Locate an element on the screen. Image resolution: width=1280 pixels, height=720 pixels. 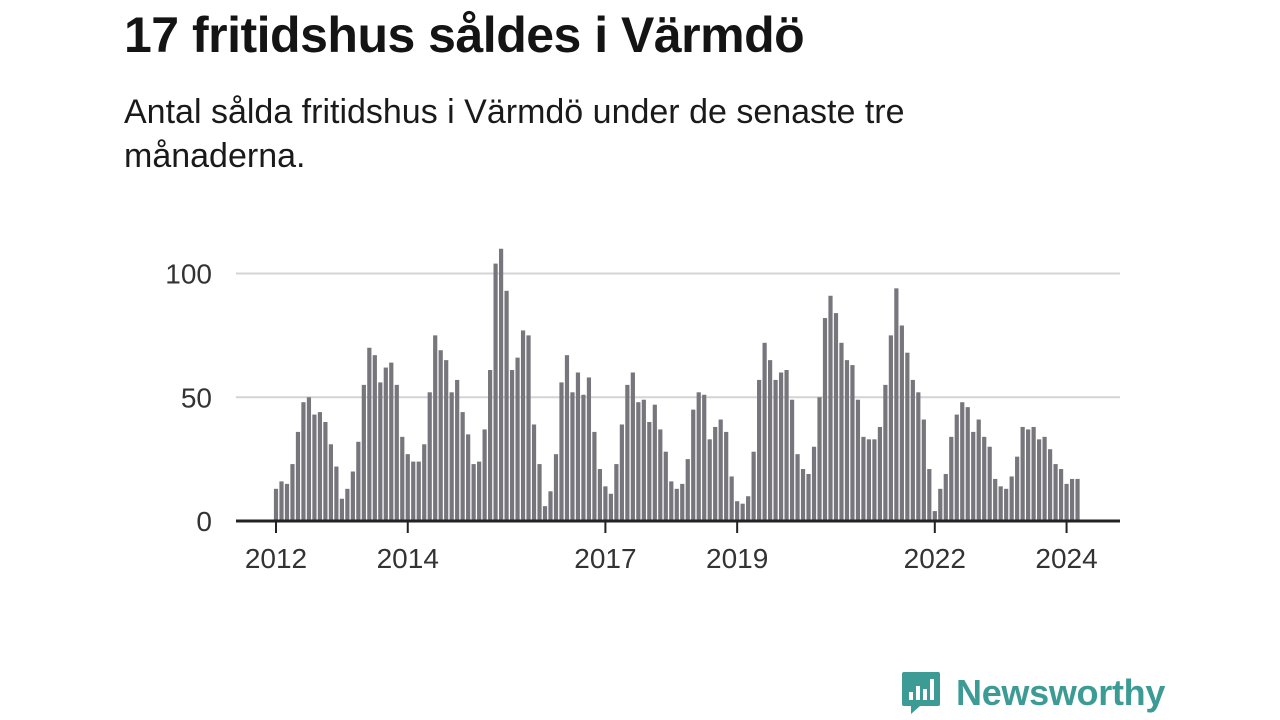
x-tick-label: 2024 is located at coordinates (1066, 558).